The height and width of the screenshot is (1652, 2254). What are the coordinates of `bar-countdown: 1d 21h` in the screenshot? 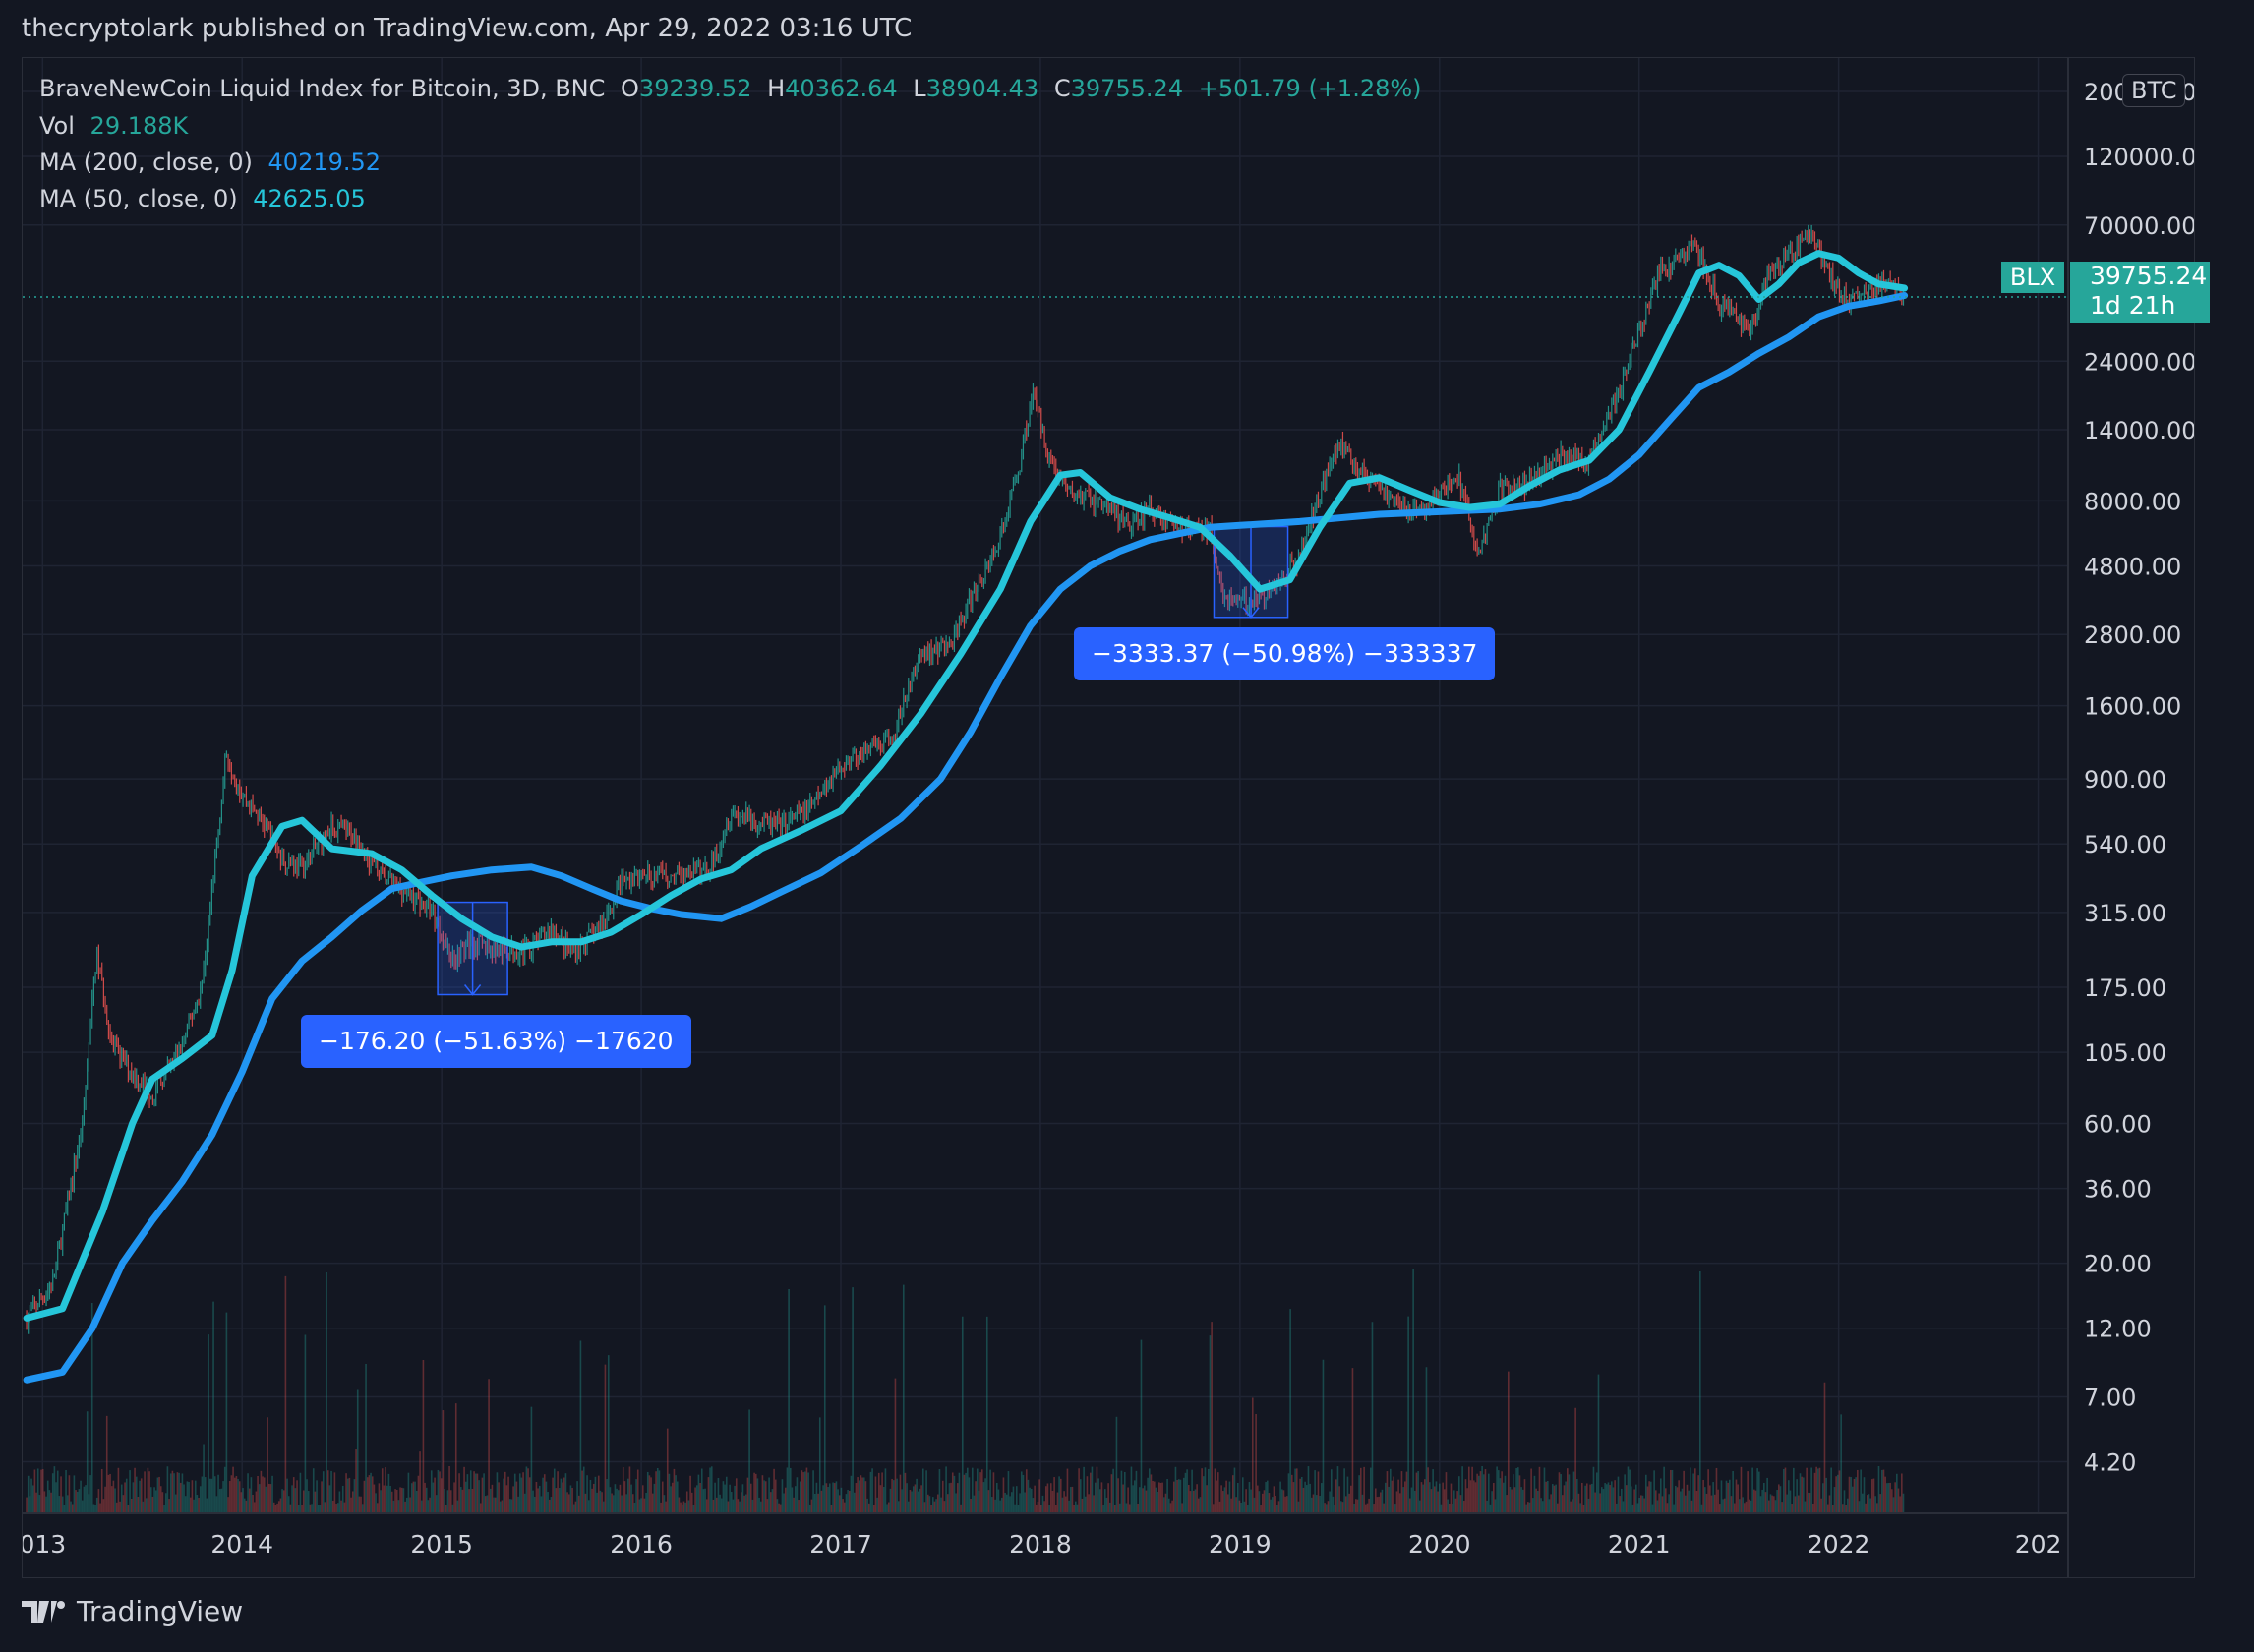 It's located at (2133, 305).